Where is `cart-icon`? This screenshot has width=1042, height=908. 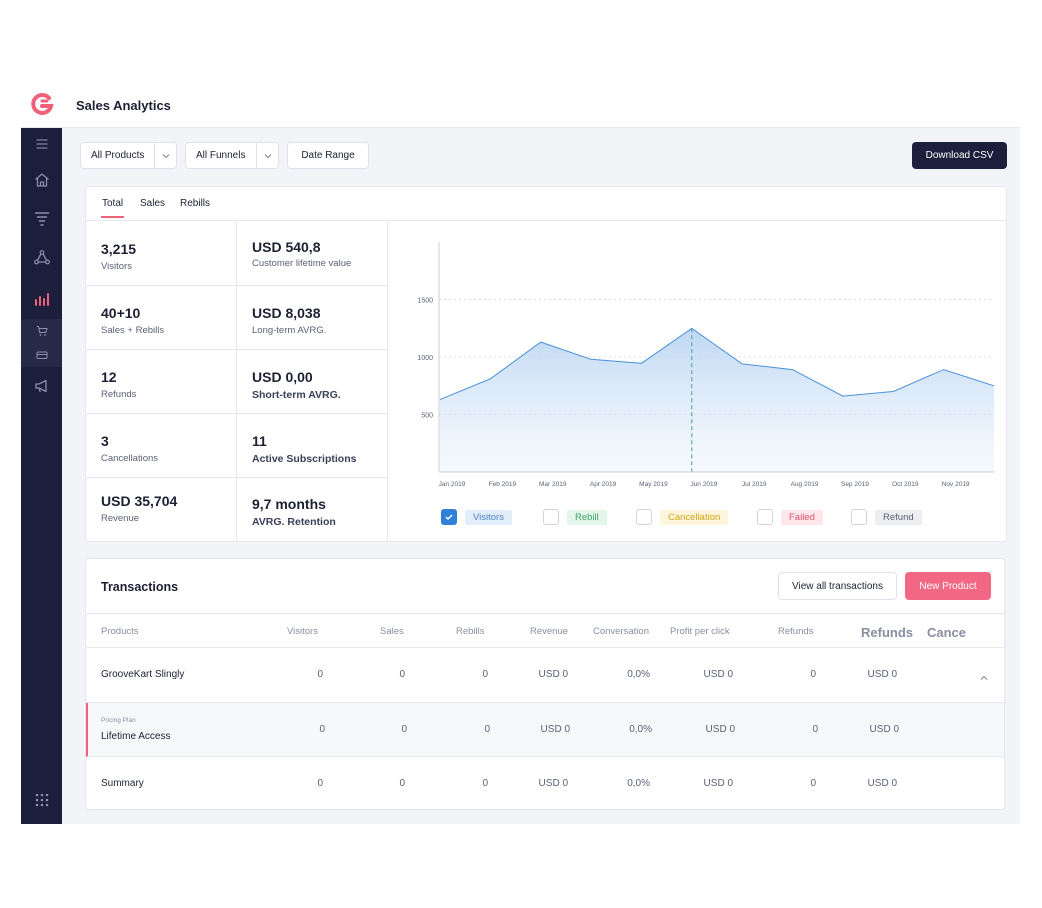
cart-icon is located at coordinates (41, 331).